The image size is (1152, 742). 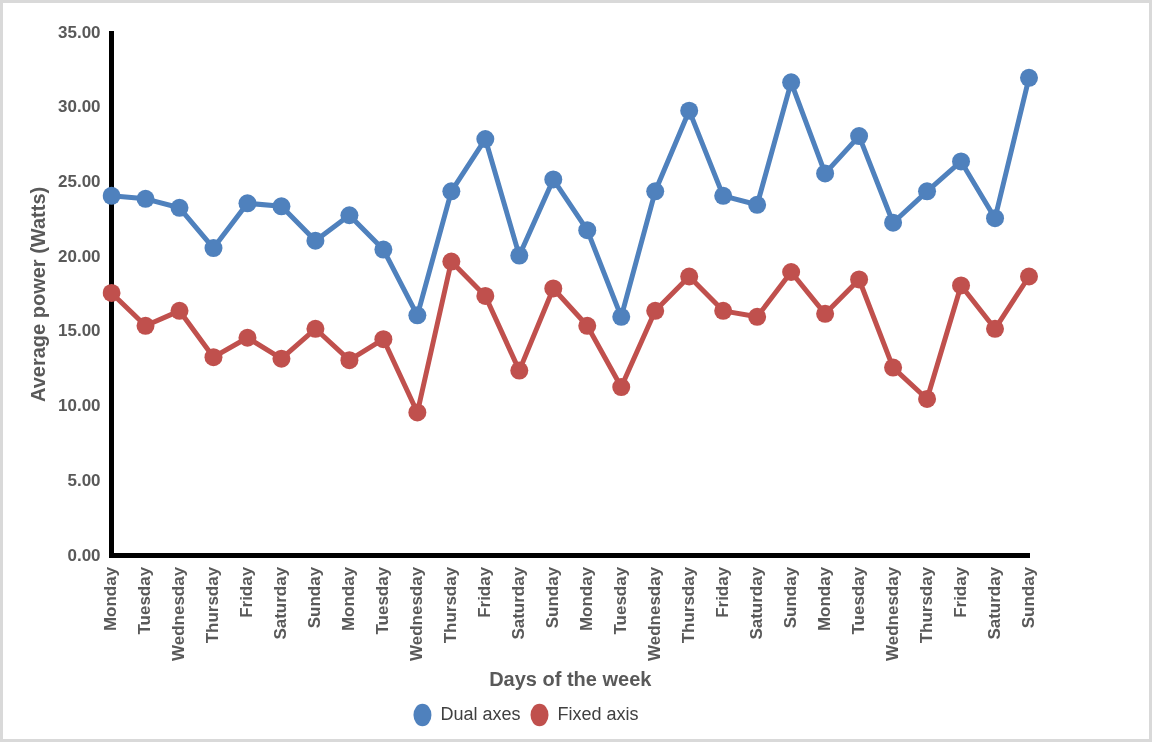 I want to click on x-axis-title: Days of the week, so click(x=571, y=678).